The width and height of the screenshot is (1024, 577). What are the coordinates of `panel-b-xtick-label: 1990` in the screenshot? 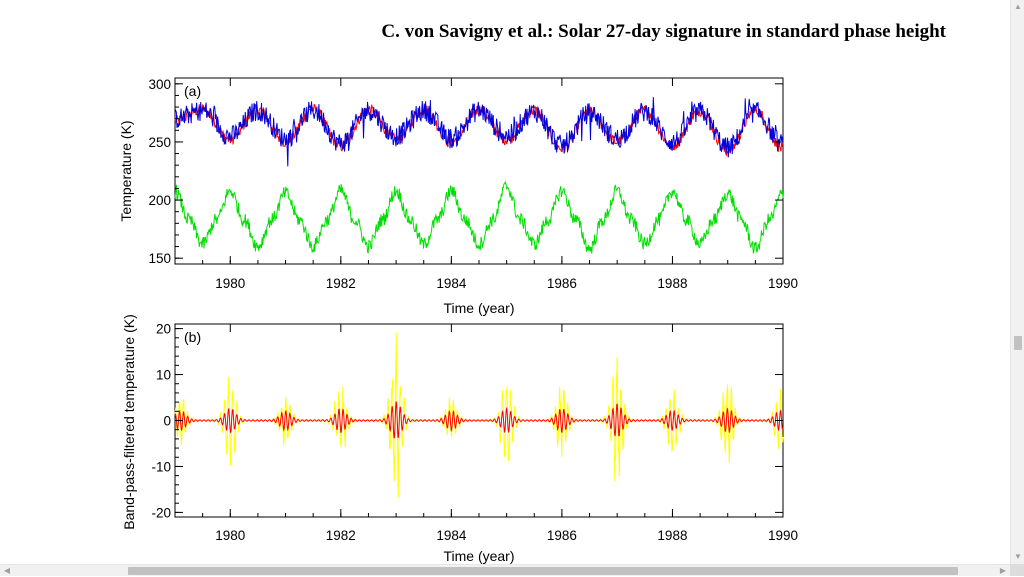 It's located at (783, 535).